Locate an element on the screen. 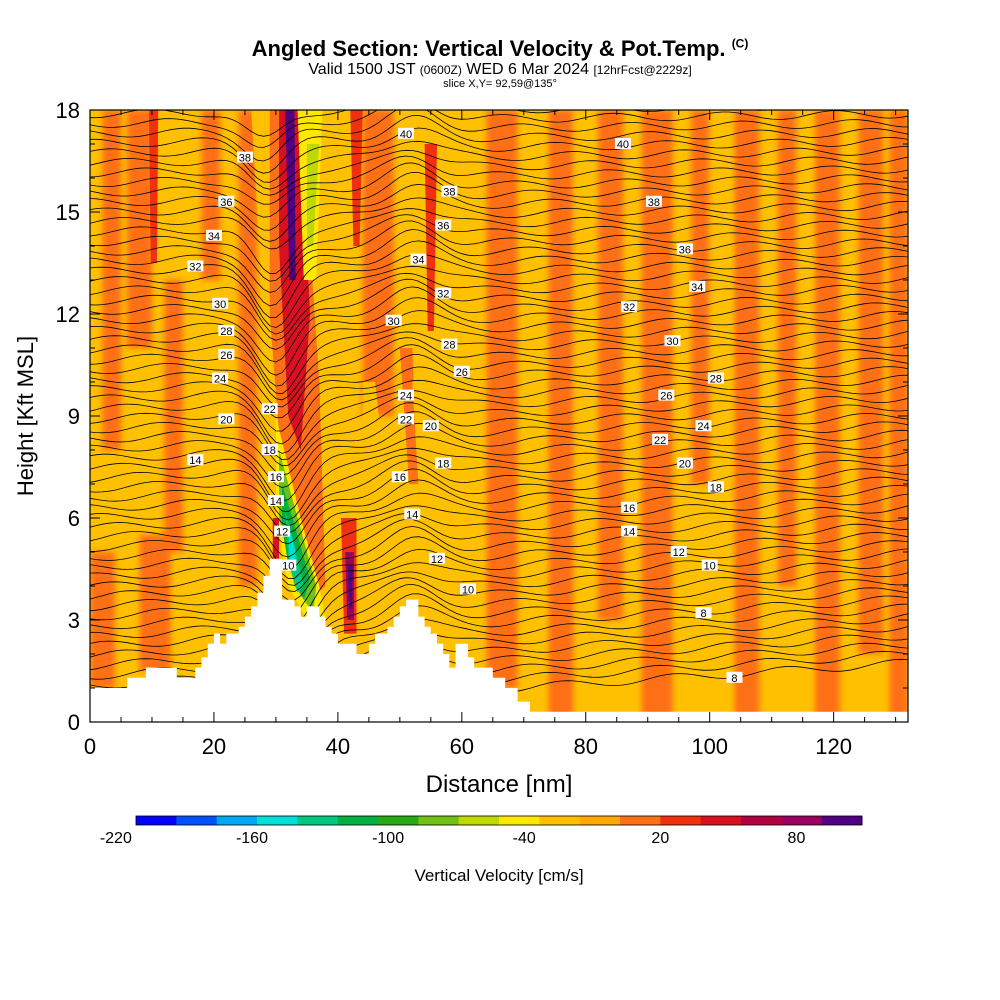 Image resolution: width=1000 pixels, height=1000 pixels. x-tick-label: 80 is located at coordinates (586, 746).